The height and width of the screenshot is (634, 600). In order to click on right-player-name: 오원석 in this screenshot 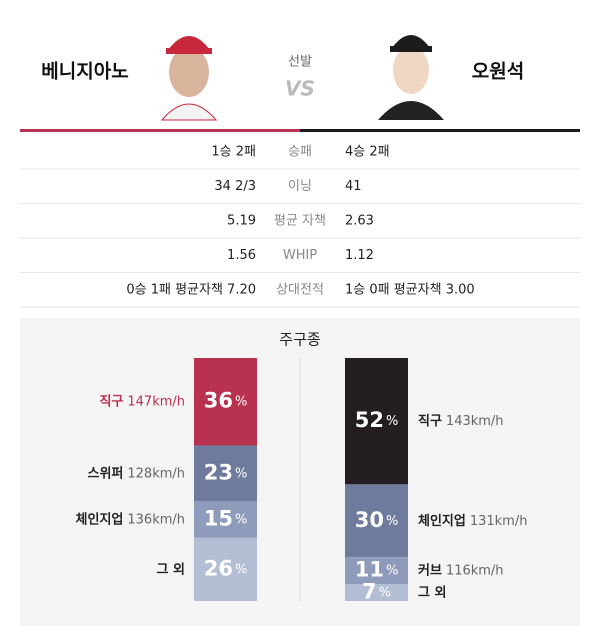, I will do `click(498, 72)`.